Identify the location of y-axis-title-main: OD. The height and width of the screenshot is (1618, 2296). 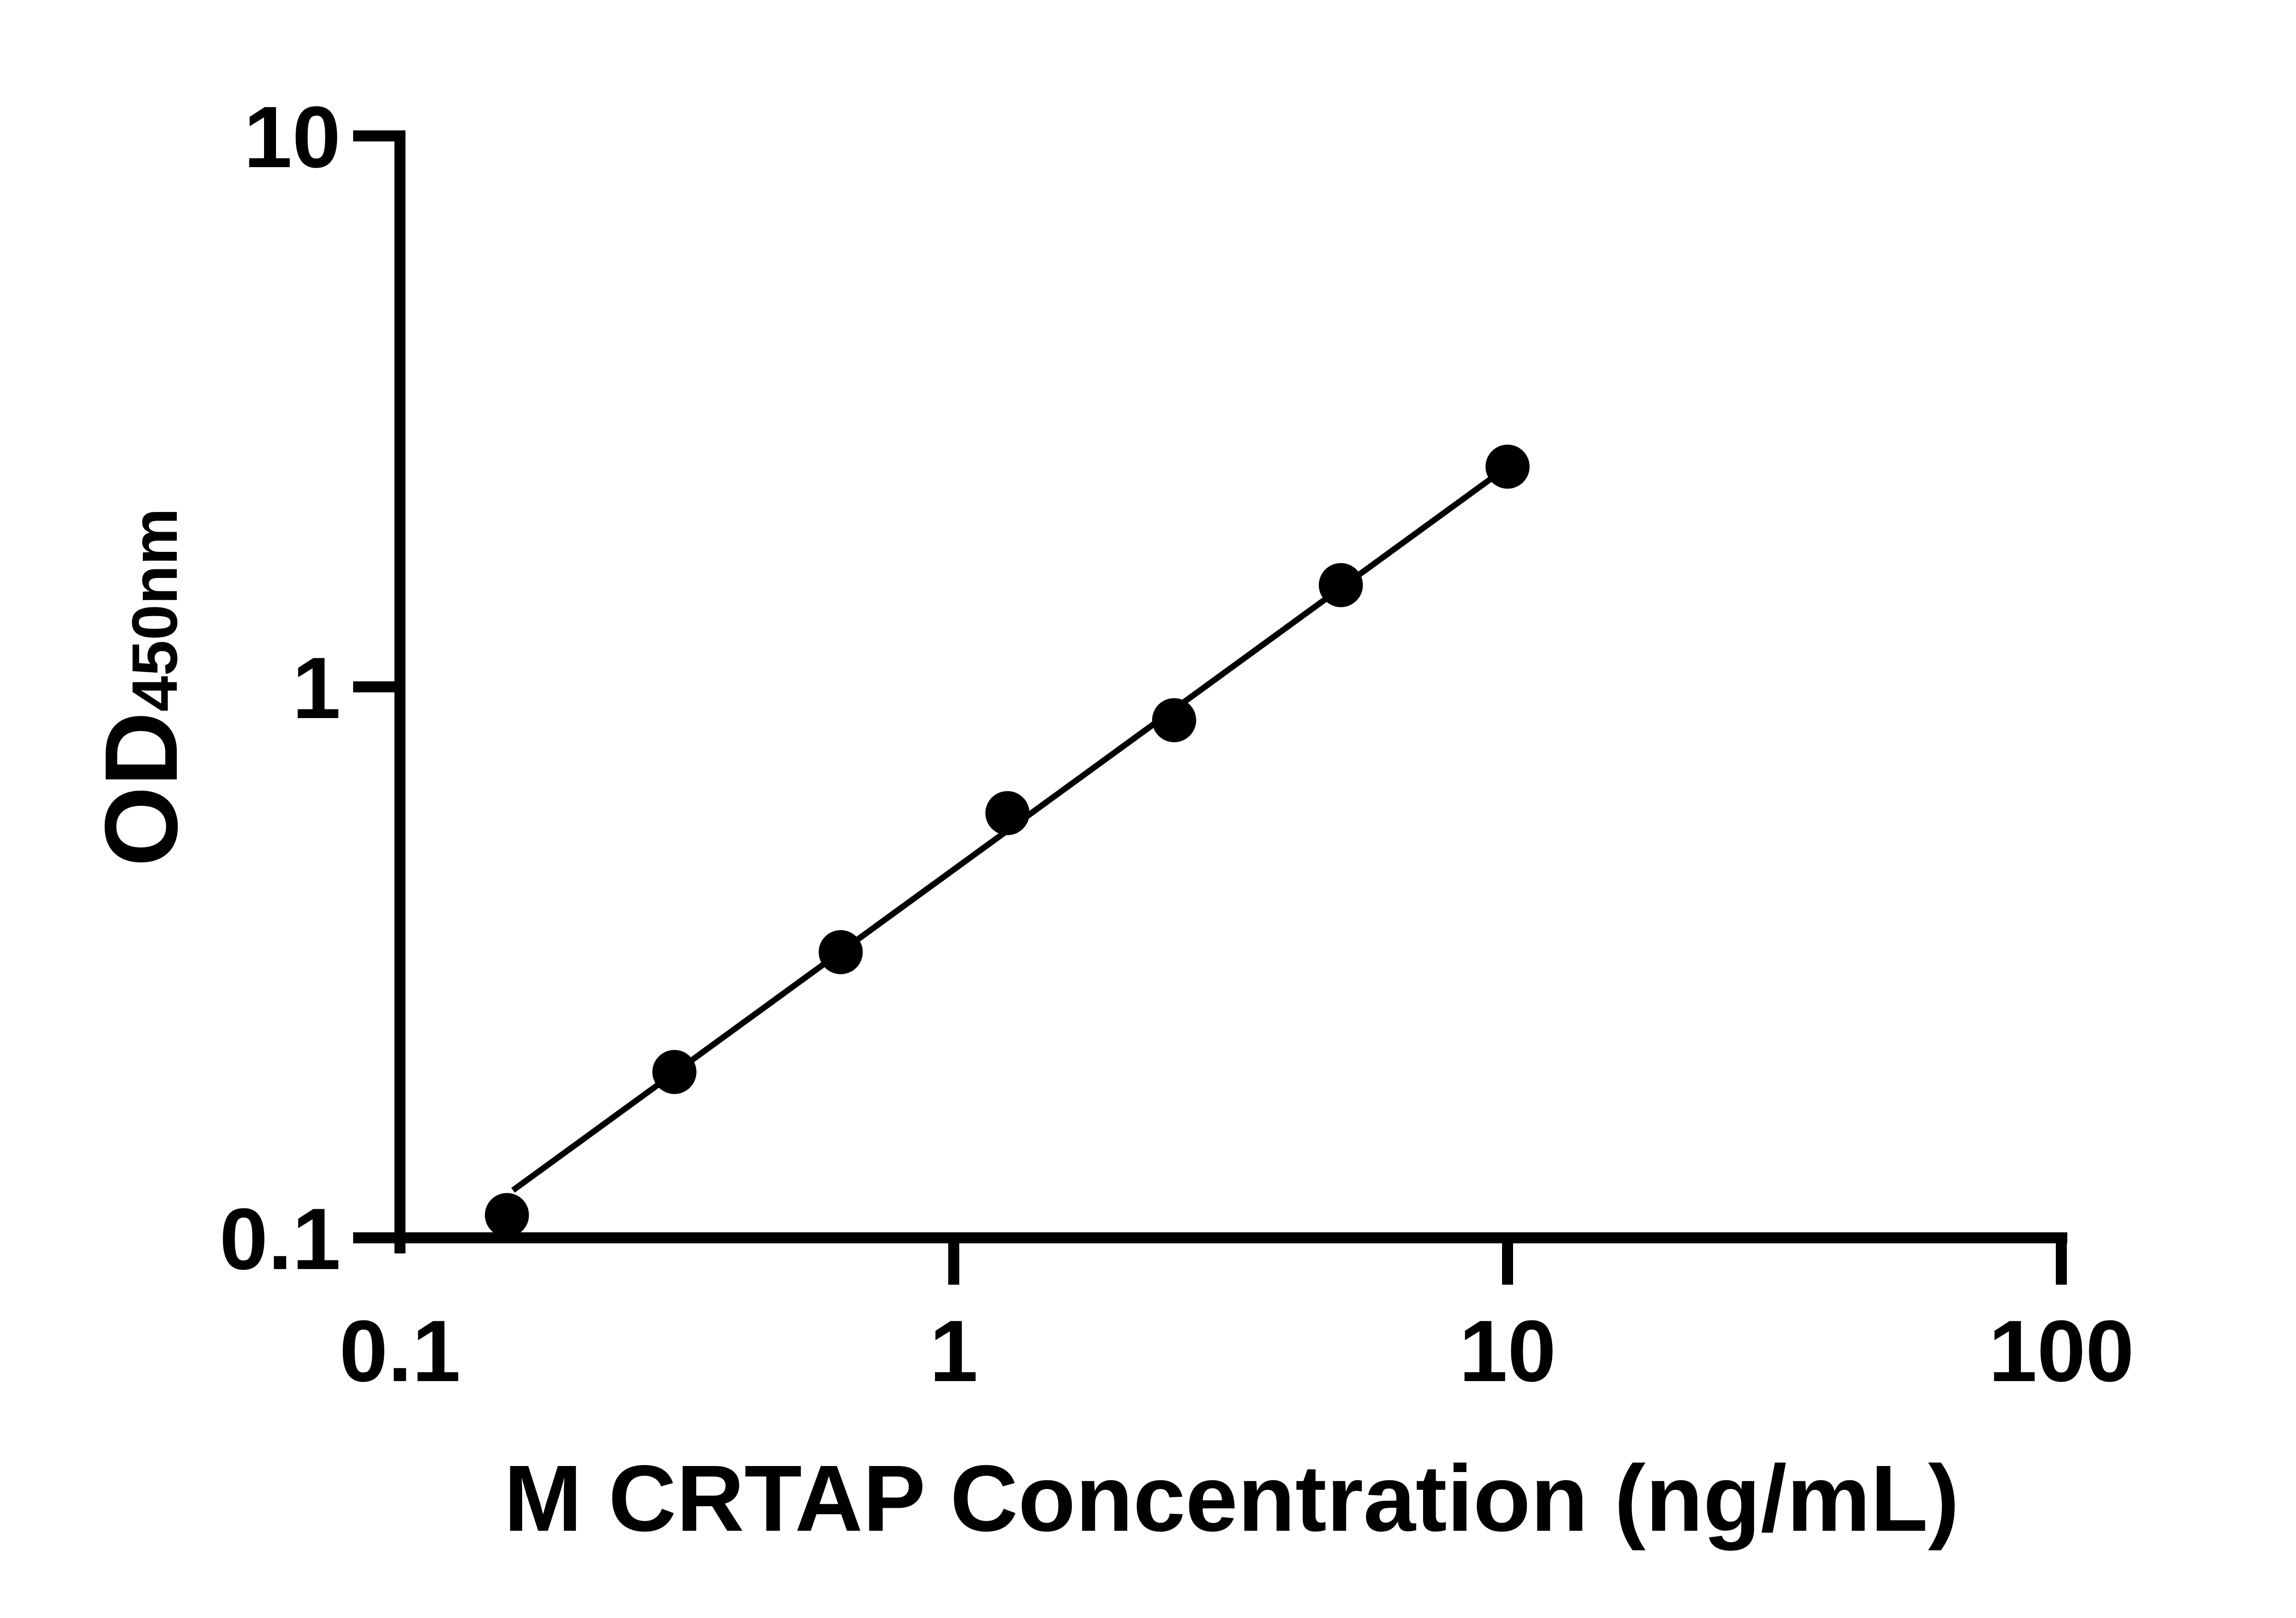
(141, 789).